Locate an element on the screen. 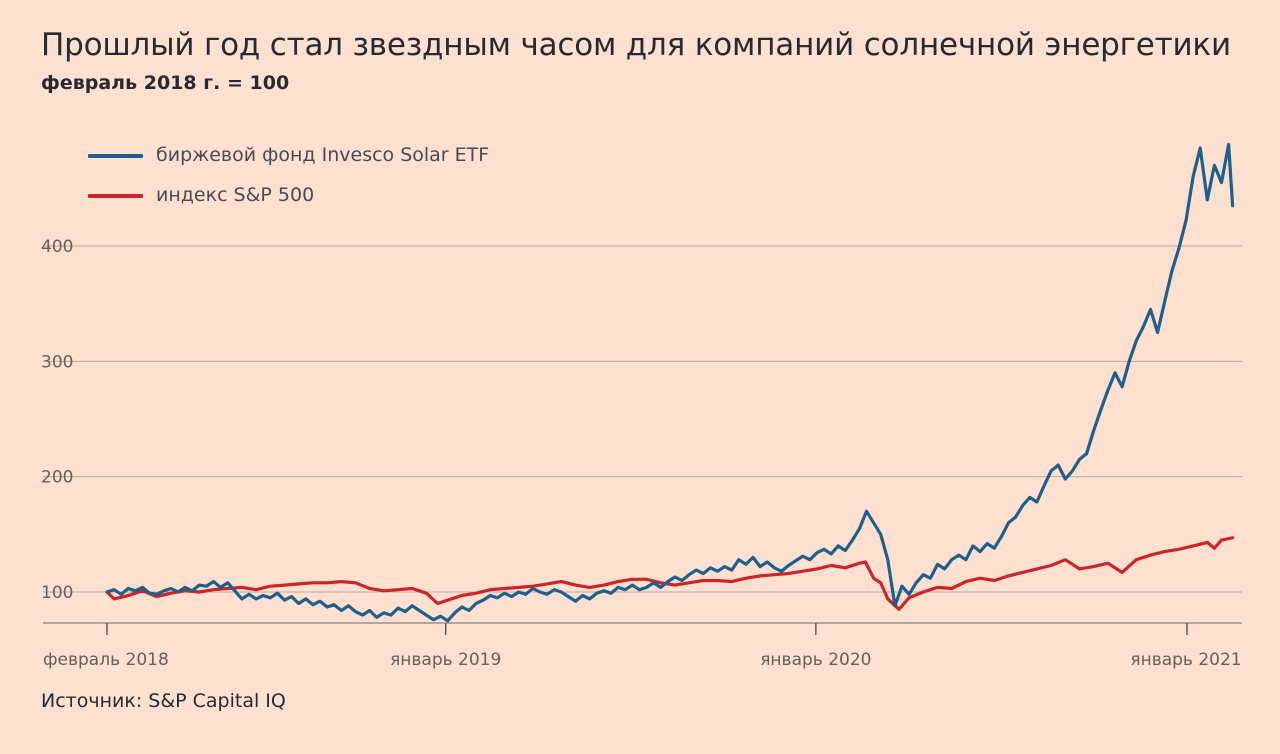 The width and height of the screenshot is (1280, 754). x-tick-label-2: январь 2020 is located at coordinates (815, 660).